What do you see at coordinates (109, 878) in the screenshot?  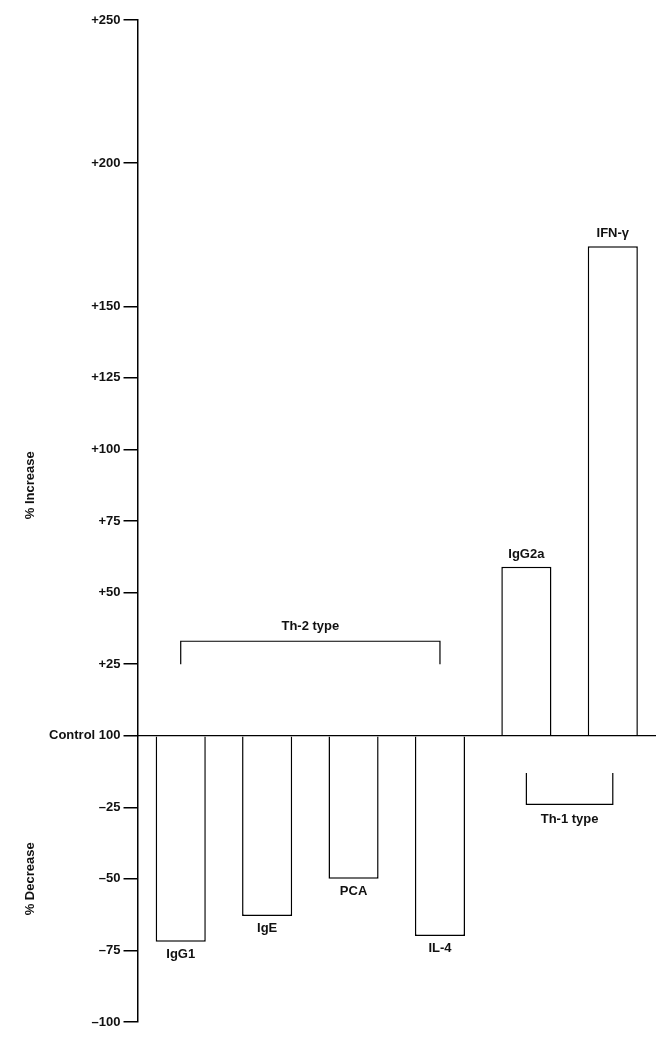 I see `y-tick-label: –50` at bounding box center [109, 878].